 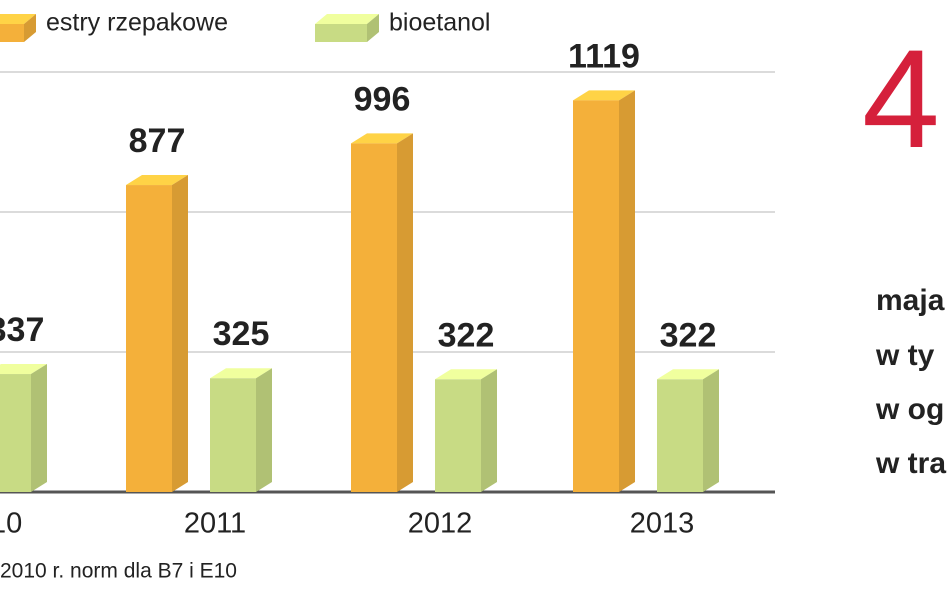 I want to click on value-label: 337, so click(x=22, y=330).